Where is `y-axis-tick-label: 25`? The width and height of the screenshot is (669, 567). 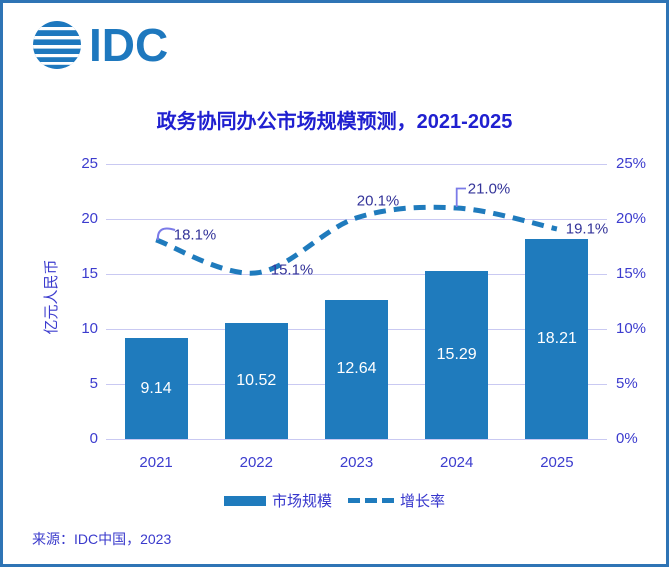
y-axis-tick-label: 25 is located at coordinates (89, 163).